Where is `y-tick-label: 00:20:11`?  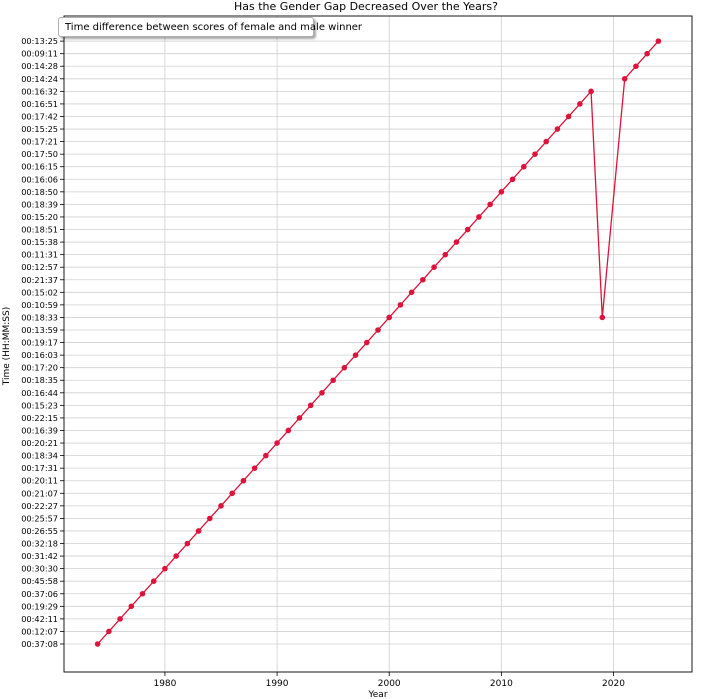 y-tick-label: 00:20:11 is located at coordinates (39, 481).